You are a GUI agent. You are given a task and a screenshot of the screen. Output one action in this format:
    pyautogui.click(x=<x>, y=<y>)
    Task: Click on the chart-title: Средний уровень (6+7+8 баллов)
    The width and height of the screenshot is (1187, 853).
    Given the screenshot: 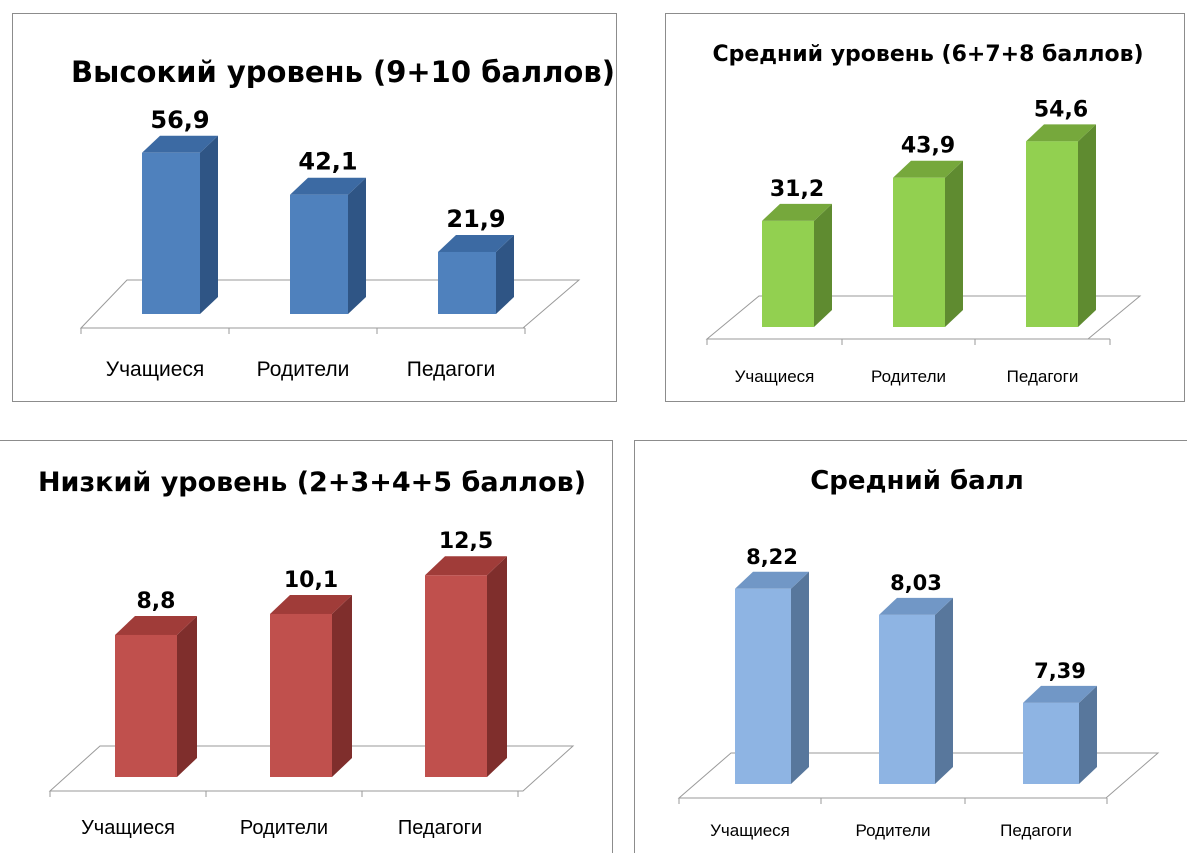 What is the action you would take?
    pyautogui.click(x=927, y=54)
    